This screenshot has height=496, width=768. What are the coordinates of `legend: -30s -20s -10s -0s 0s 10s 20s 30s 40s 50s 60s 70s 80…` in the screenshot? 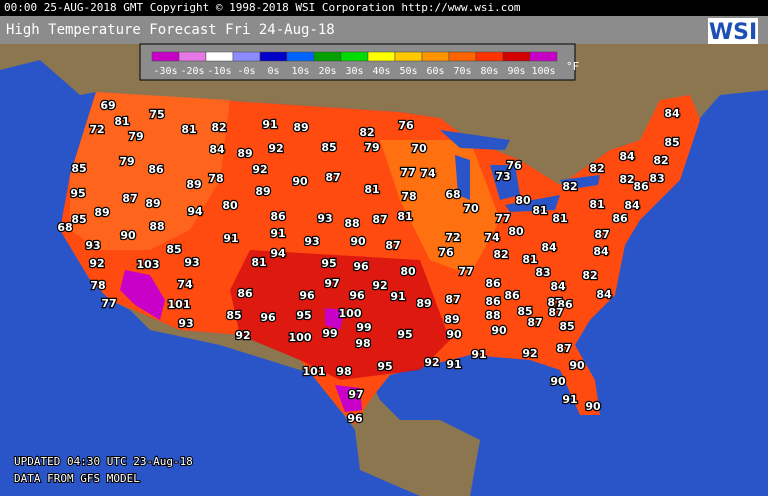 It's located at (354, 64).